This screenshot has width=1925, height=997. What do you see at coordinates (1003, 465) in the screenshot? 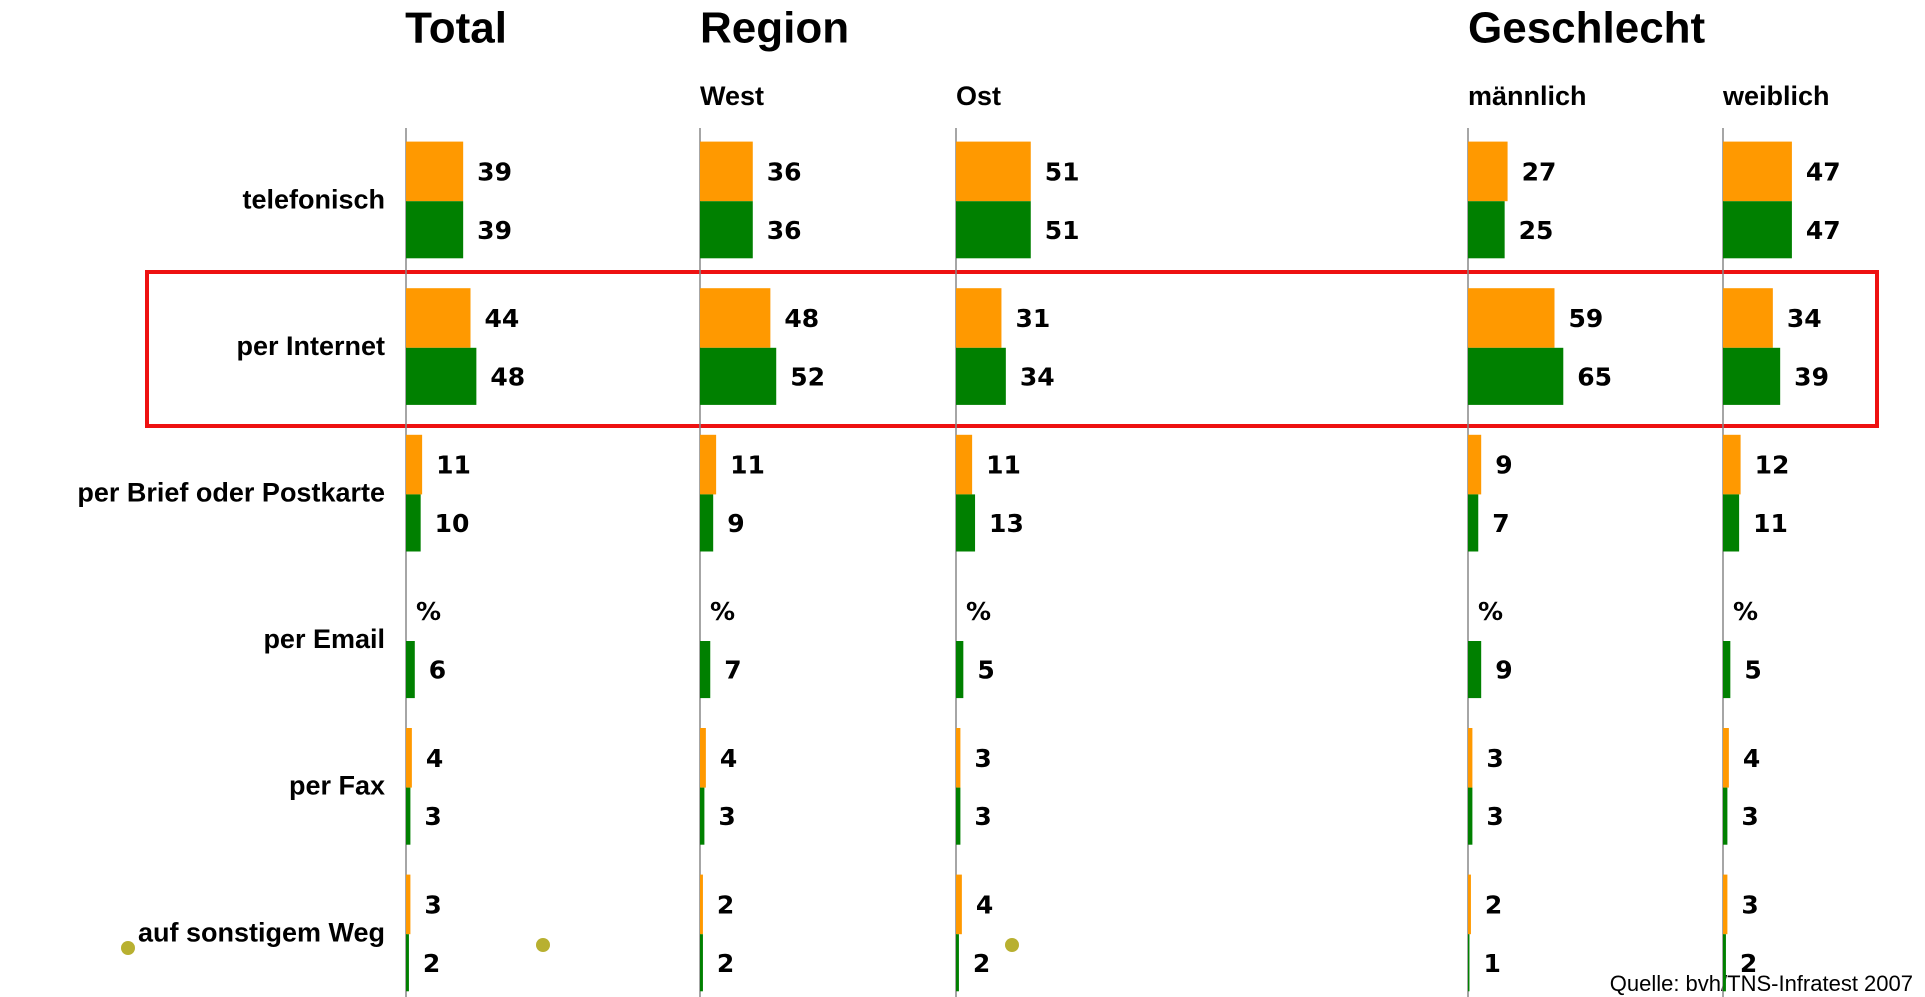
I see `value-label: 11` at bounding box center [1003, 465].